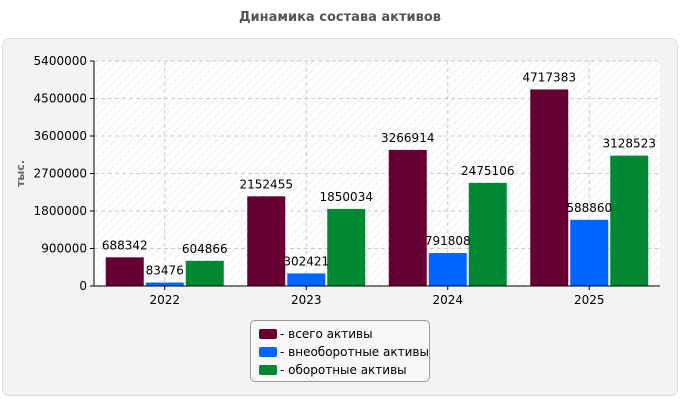  I want to click on legend-item-noncurrent: - внеоборотные активы, so click(344, 352).